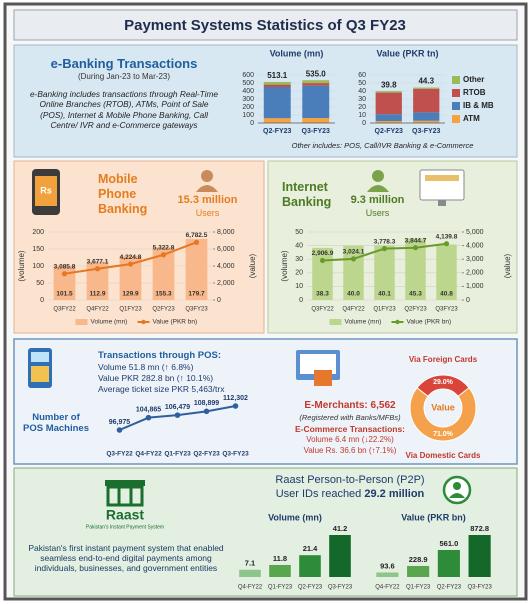 The width and height of the screenshot is (531, 604). What do you see at coordinates (394, 494) in the screenshot?
I see `raast-user-ids-value: 29.2 million` at bounding box center [394, 494].